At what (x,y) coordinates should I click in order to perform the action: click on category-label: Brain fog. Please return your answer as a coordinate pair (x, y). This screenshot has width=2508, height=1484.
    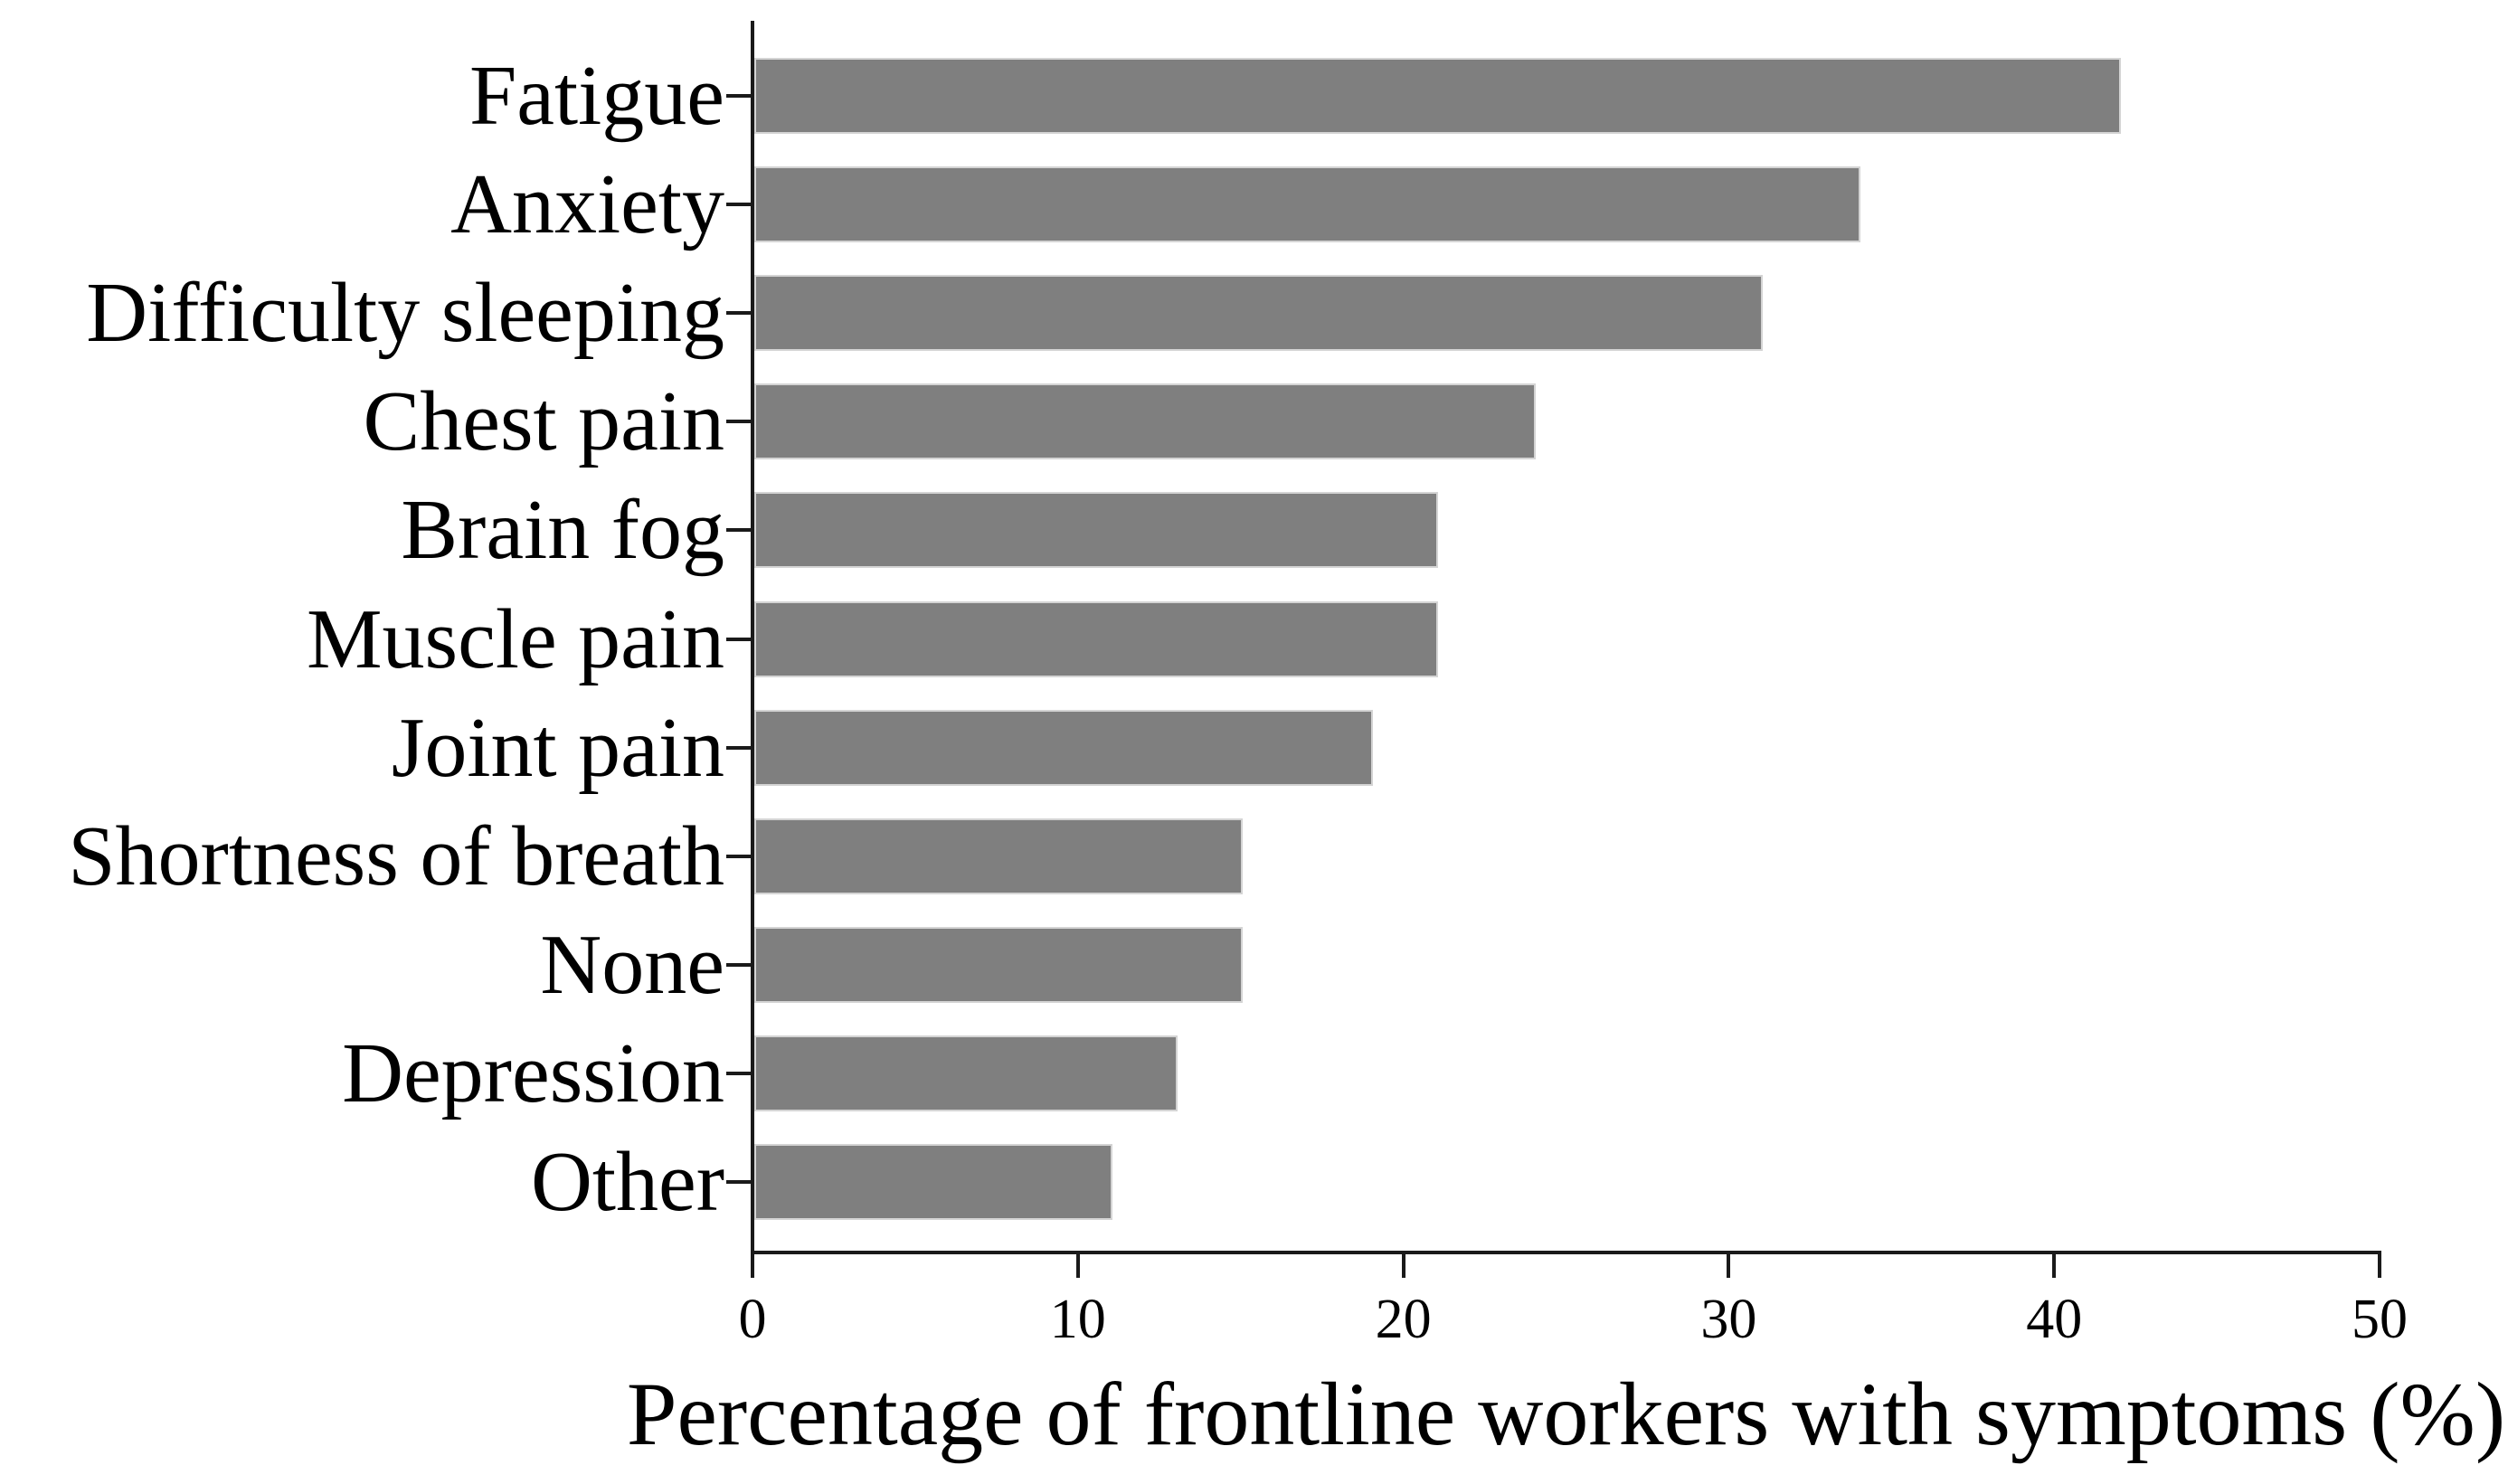
    Looking at the image, I should click on (562, 530).